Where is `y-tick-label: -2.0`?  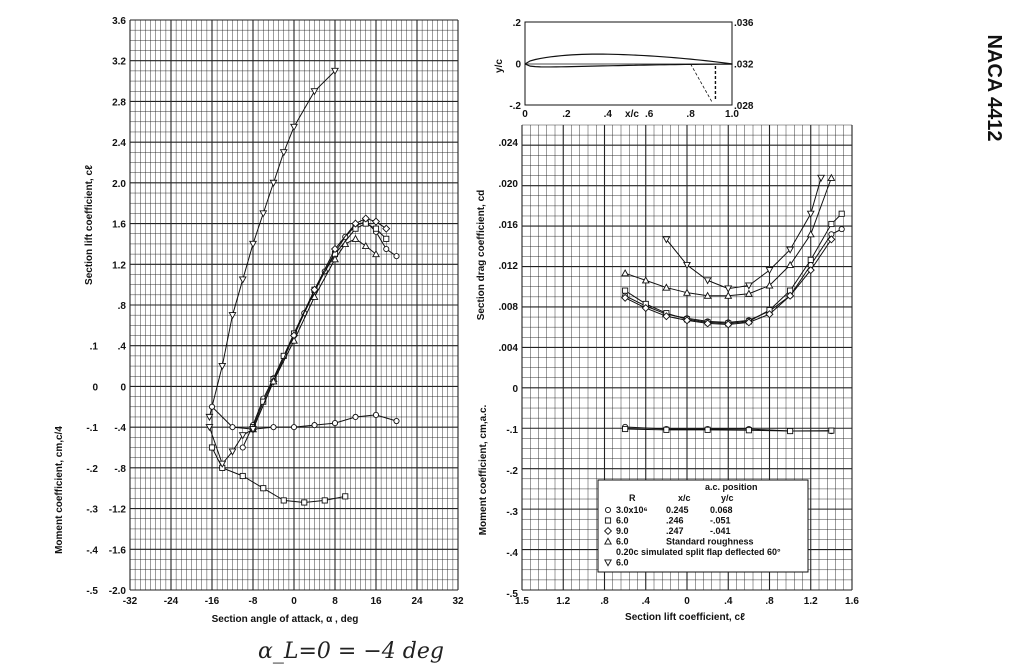 y-tick-label: -2.0 is located at coordinates (118, 591).